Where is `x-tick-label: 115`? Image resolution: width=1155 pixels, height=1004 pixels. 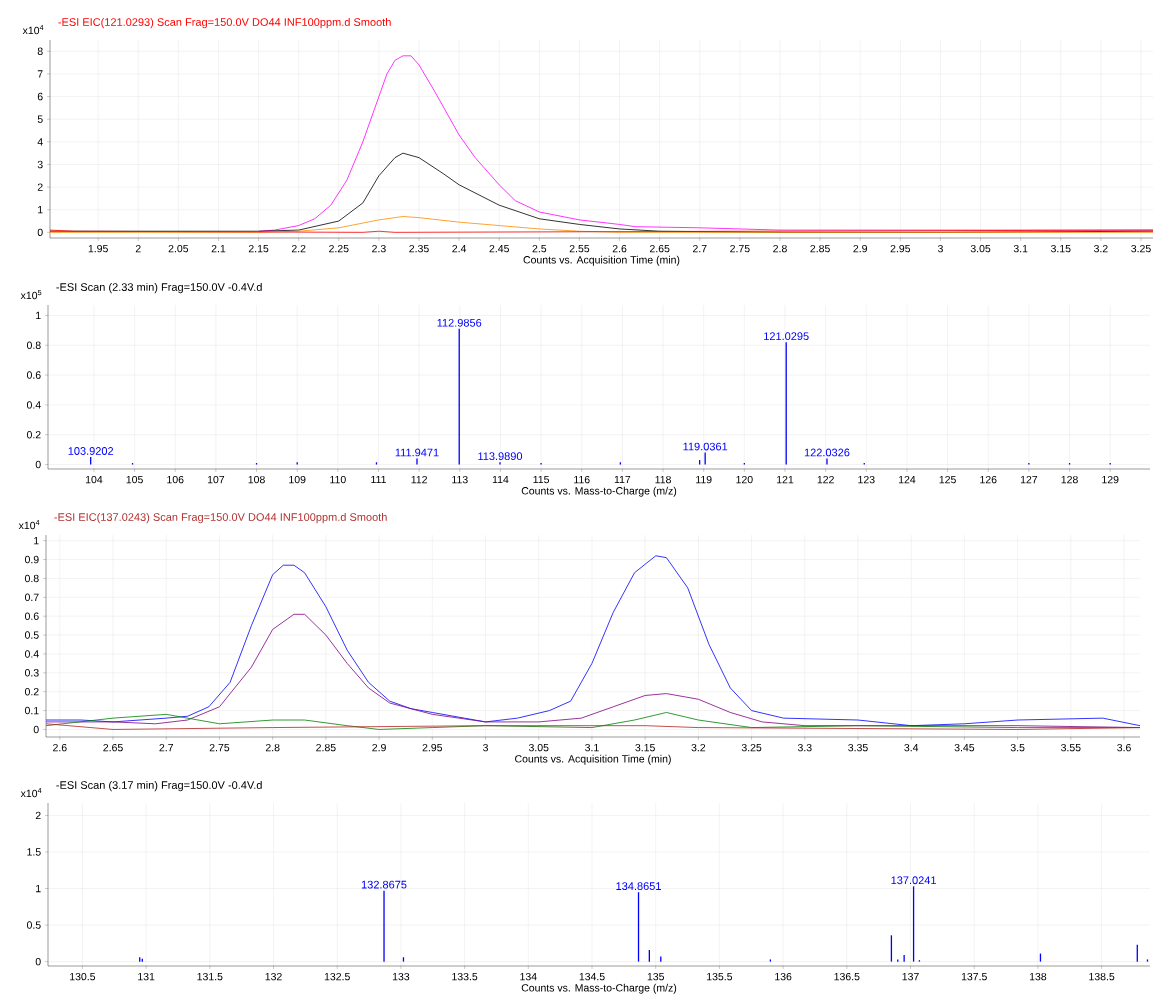
x-tick-label: 115 is located at coordinates (541, 479).